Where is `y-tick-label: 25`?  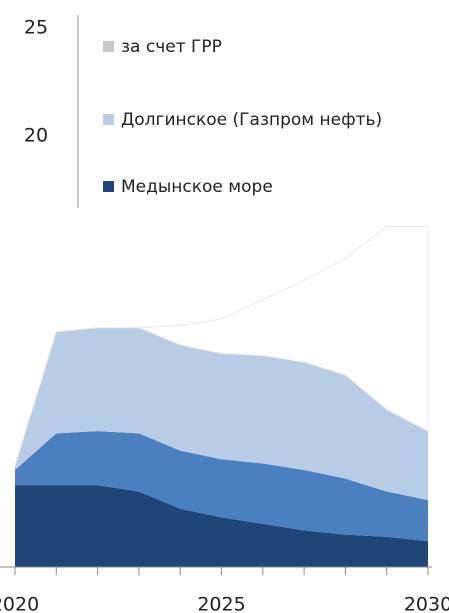
y-tick-label: 25 is located at coordinates (36, 28).